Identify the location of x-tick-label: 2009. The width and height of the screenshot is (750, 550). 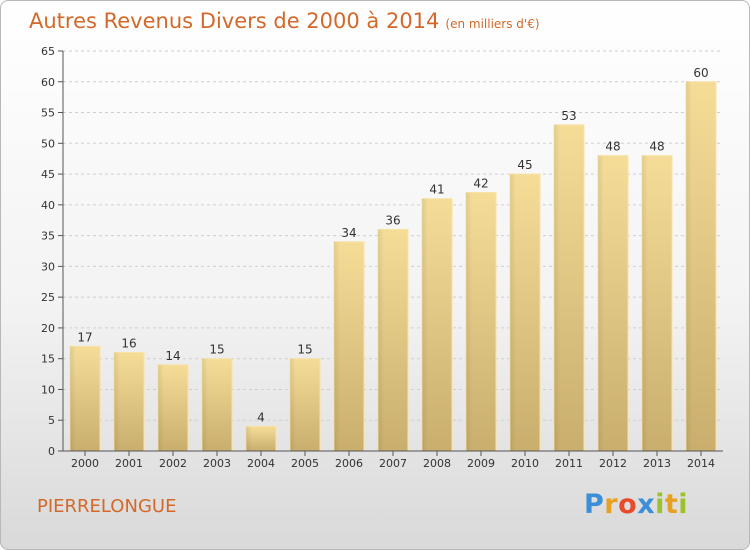
(481, 463).